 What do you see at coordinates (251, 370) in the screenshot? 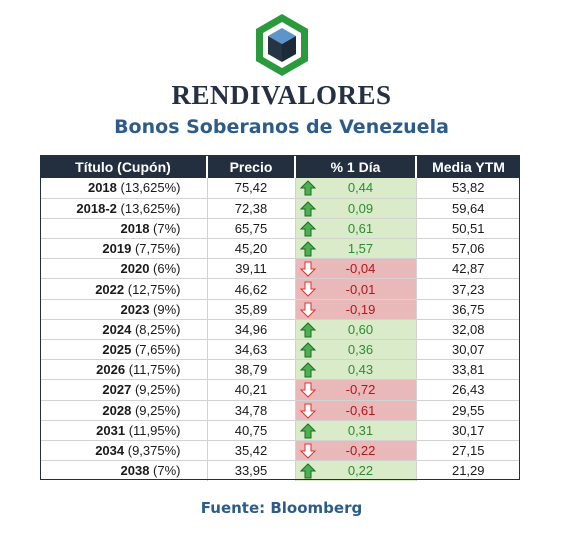
I see `bond-price: 38,79` at bounding box center [251, 370].